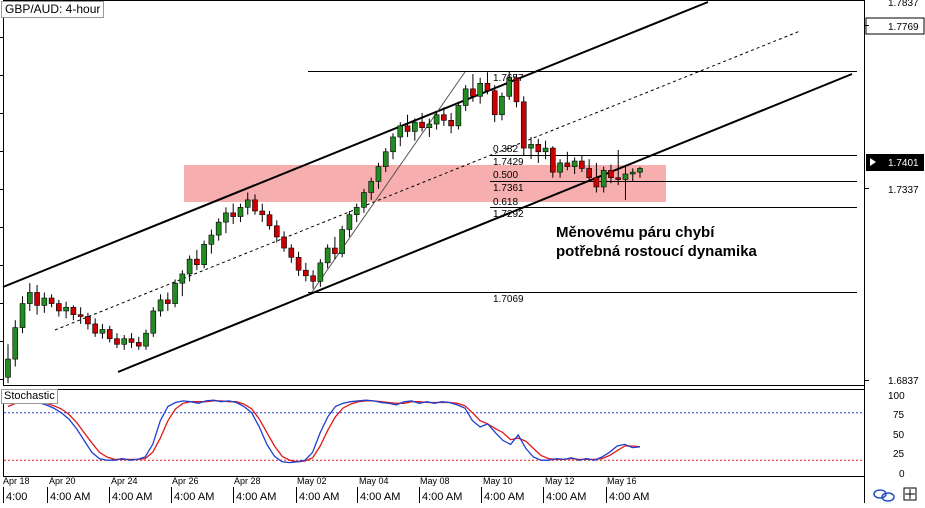  I want to click on resistance-zone, so click(425, 183).